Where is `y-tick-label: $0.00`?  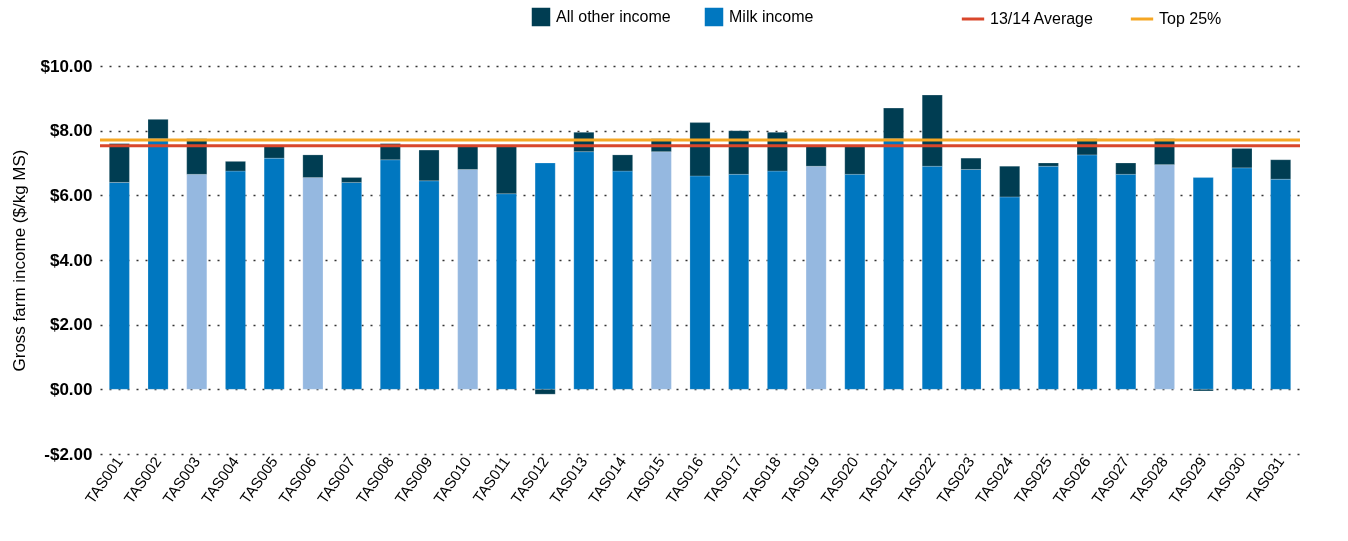 y-tick-label: $0.00 is located at coordinates (71, 389).